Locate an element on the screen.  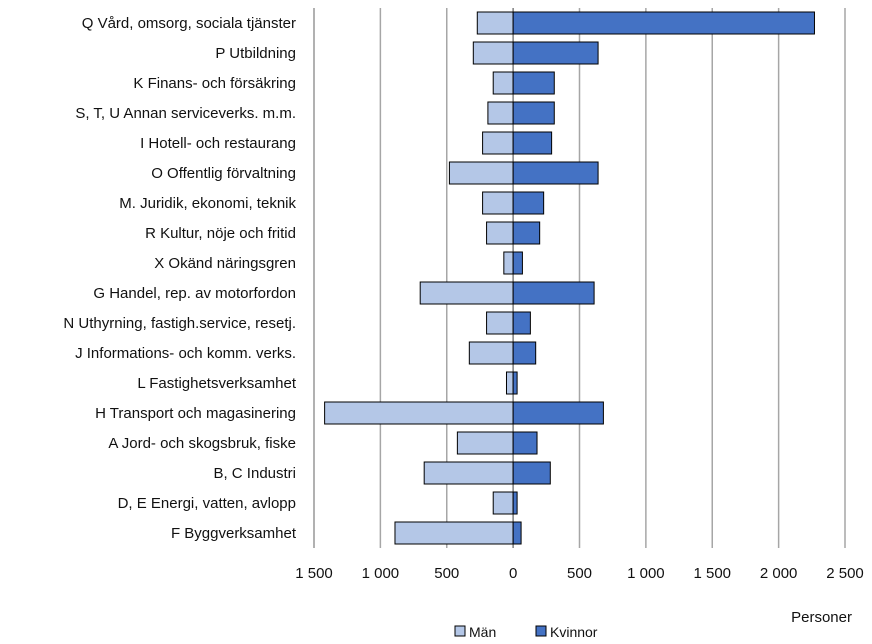
category-label: A Jord- och skogsbruk, fiske is located at coordinates (202, 443).